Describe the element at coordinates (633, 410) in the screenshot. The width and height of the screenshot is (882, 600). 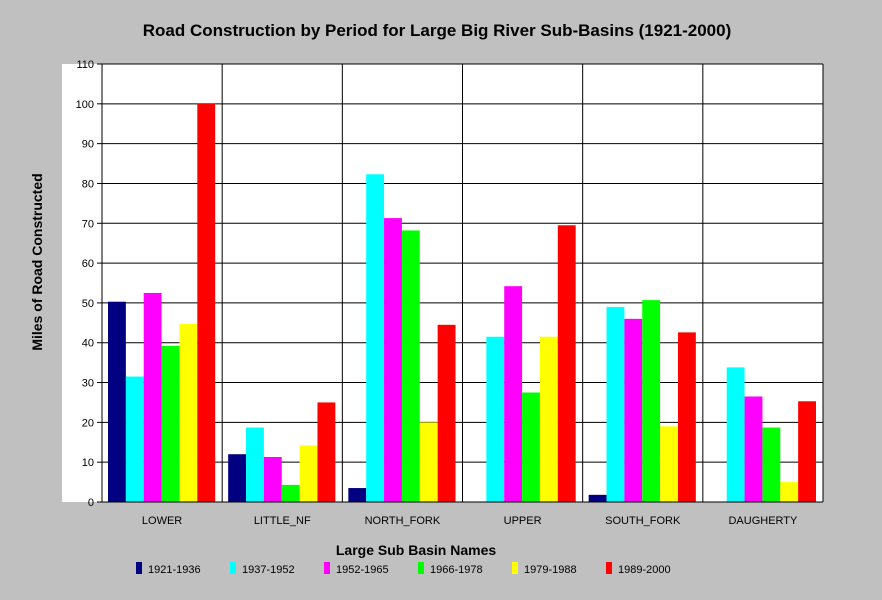
I see `bar-south-fork-1952-1965` at that location.